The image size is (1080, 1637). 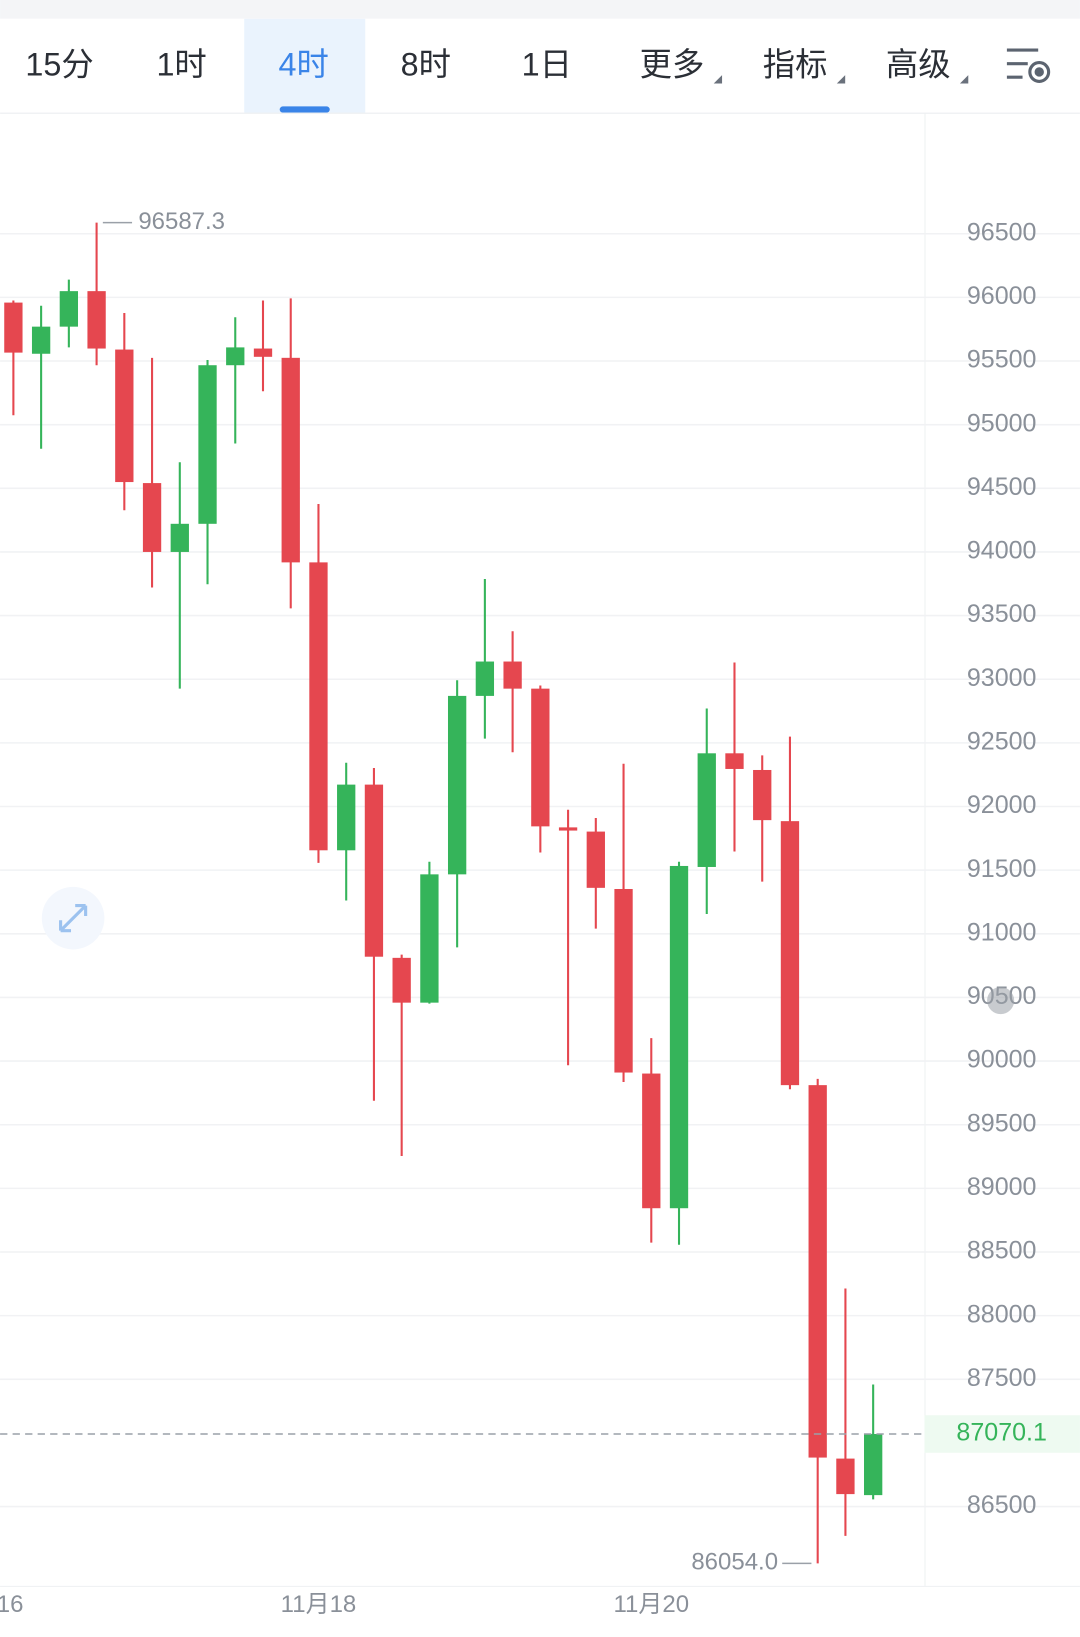 What do you see at coordinates (497, 65) in the screenshot?
I see `tabs: 15分 1时 4时 8时 1日 更多 指标 高级` at bounding box center [497, 65].